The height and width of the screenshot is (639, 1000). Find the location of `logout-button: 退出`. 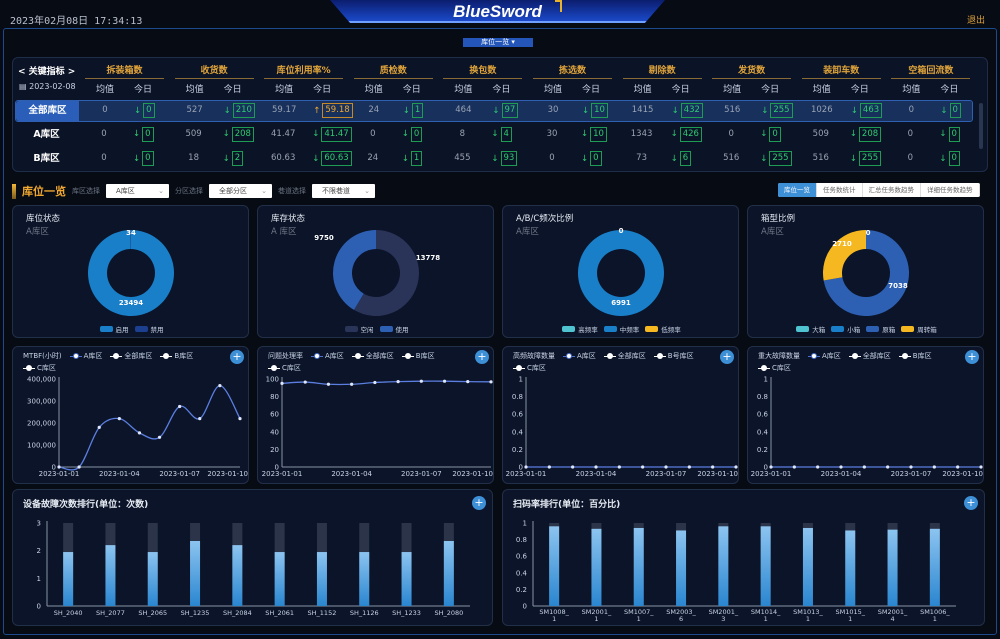

logout-button: 退出 is located at coordinates (975, 21).